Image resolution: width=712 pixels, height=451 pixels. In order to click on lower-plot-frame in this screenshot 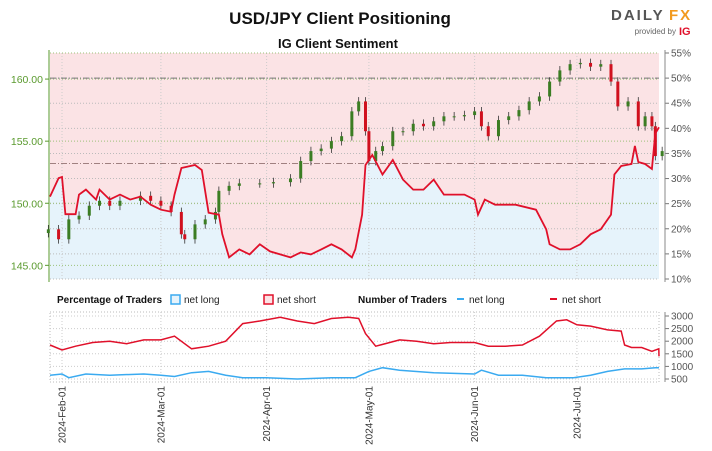, I will do `click(354, 347)`.